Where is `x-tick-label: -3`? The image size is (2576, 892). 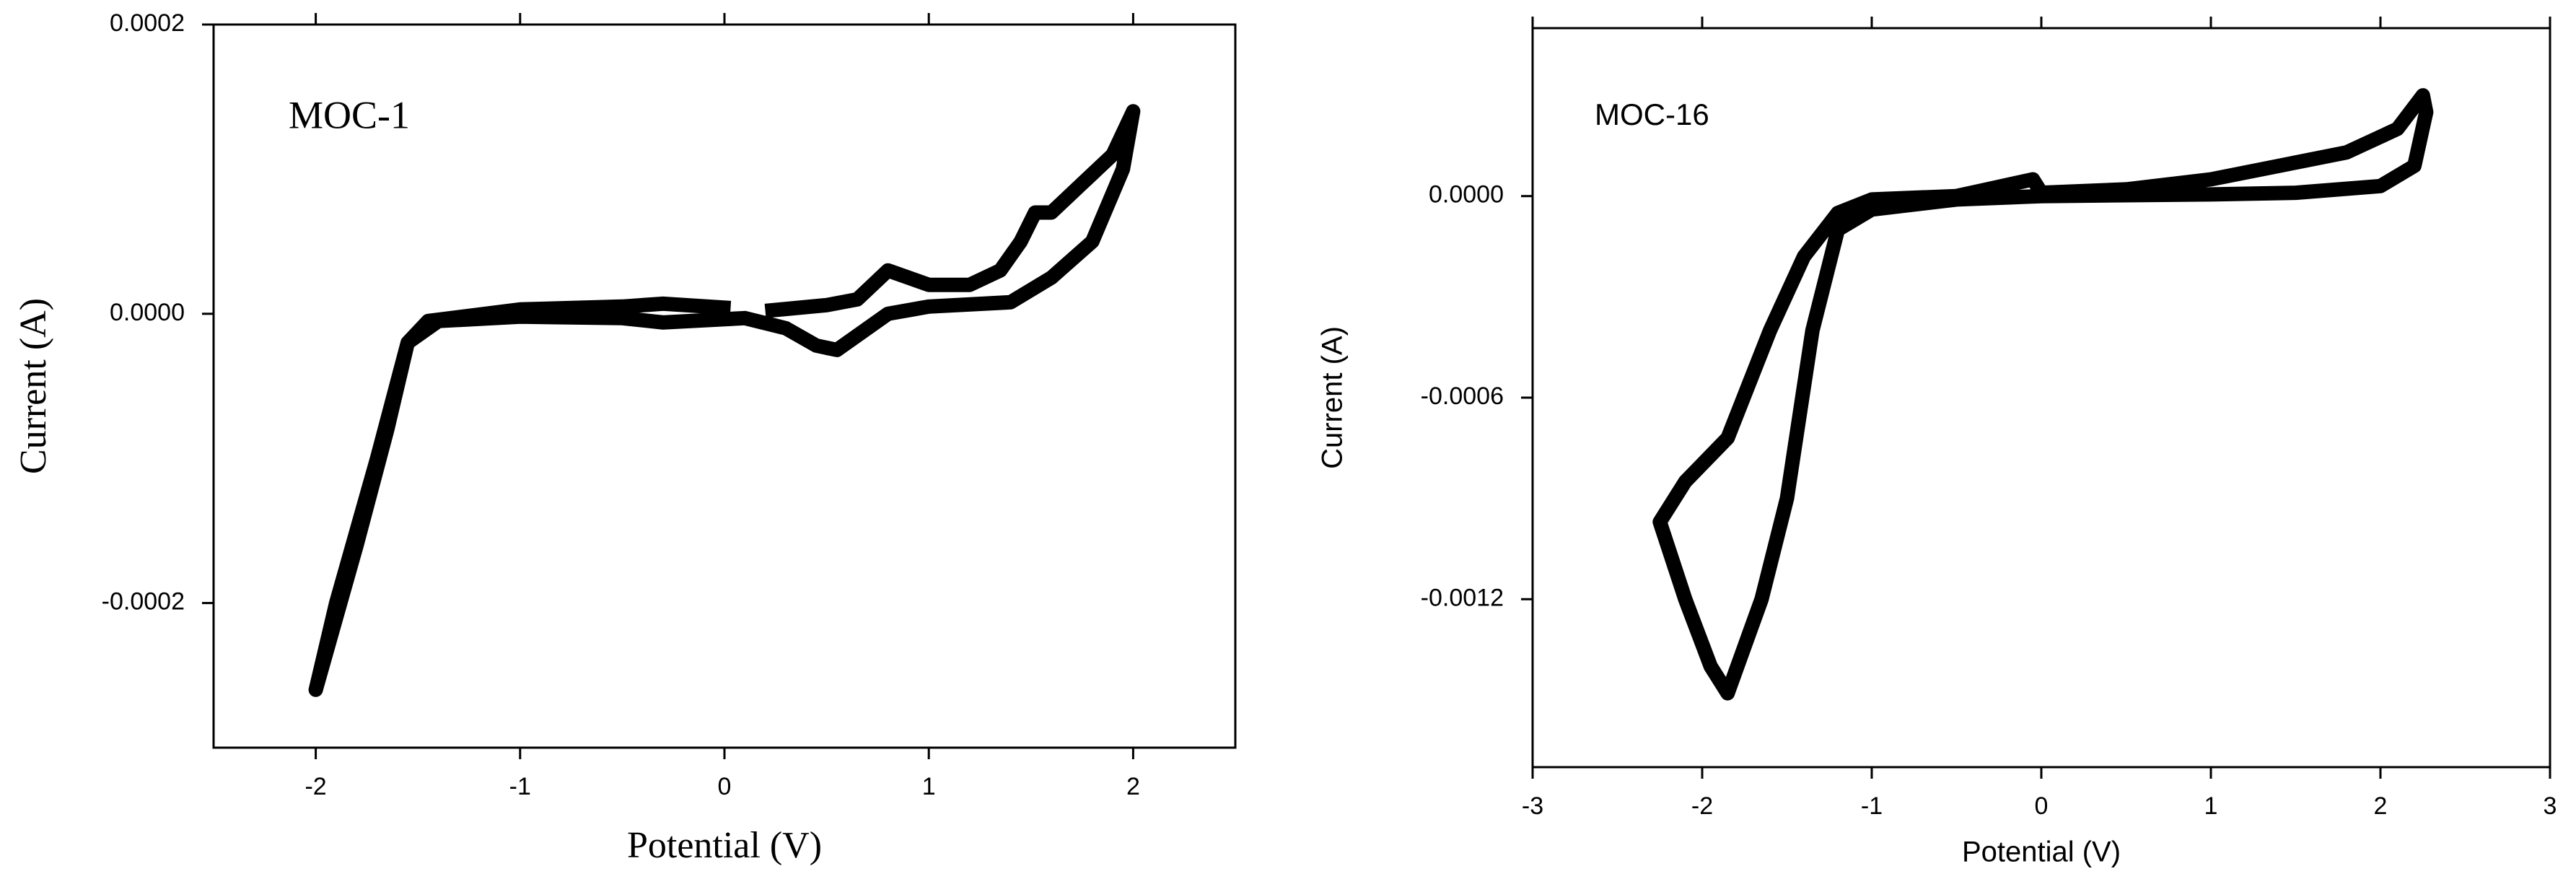 x-tick-label: -3 is located at coordinates (1533, 806).